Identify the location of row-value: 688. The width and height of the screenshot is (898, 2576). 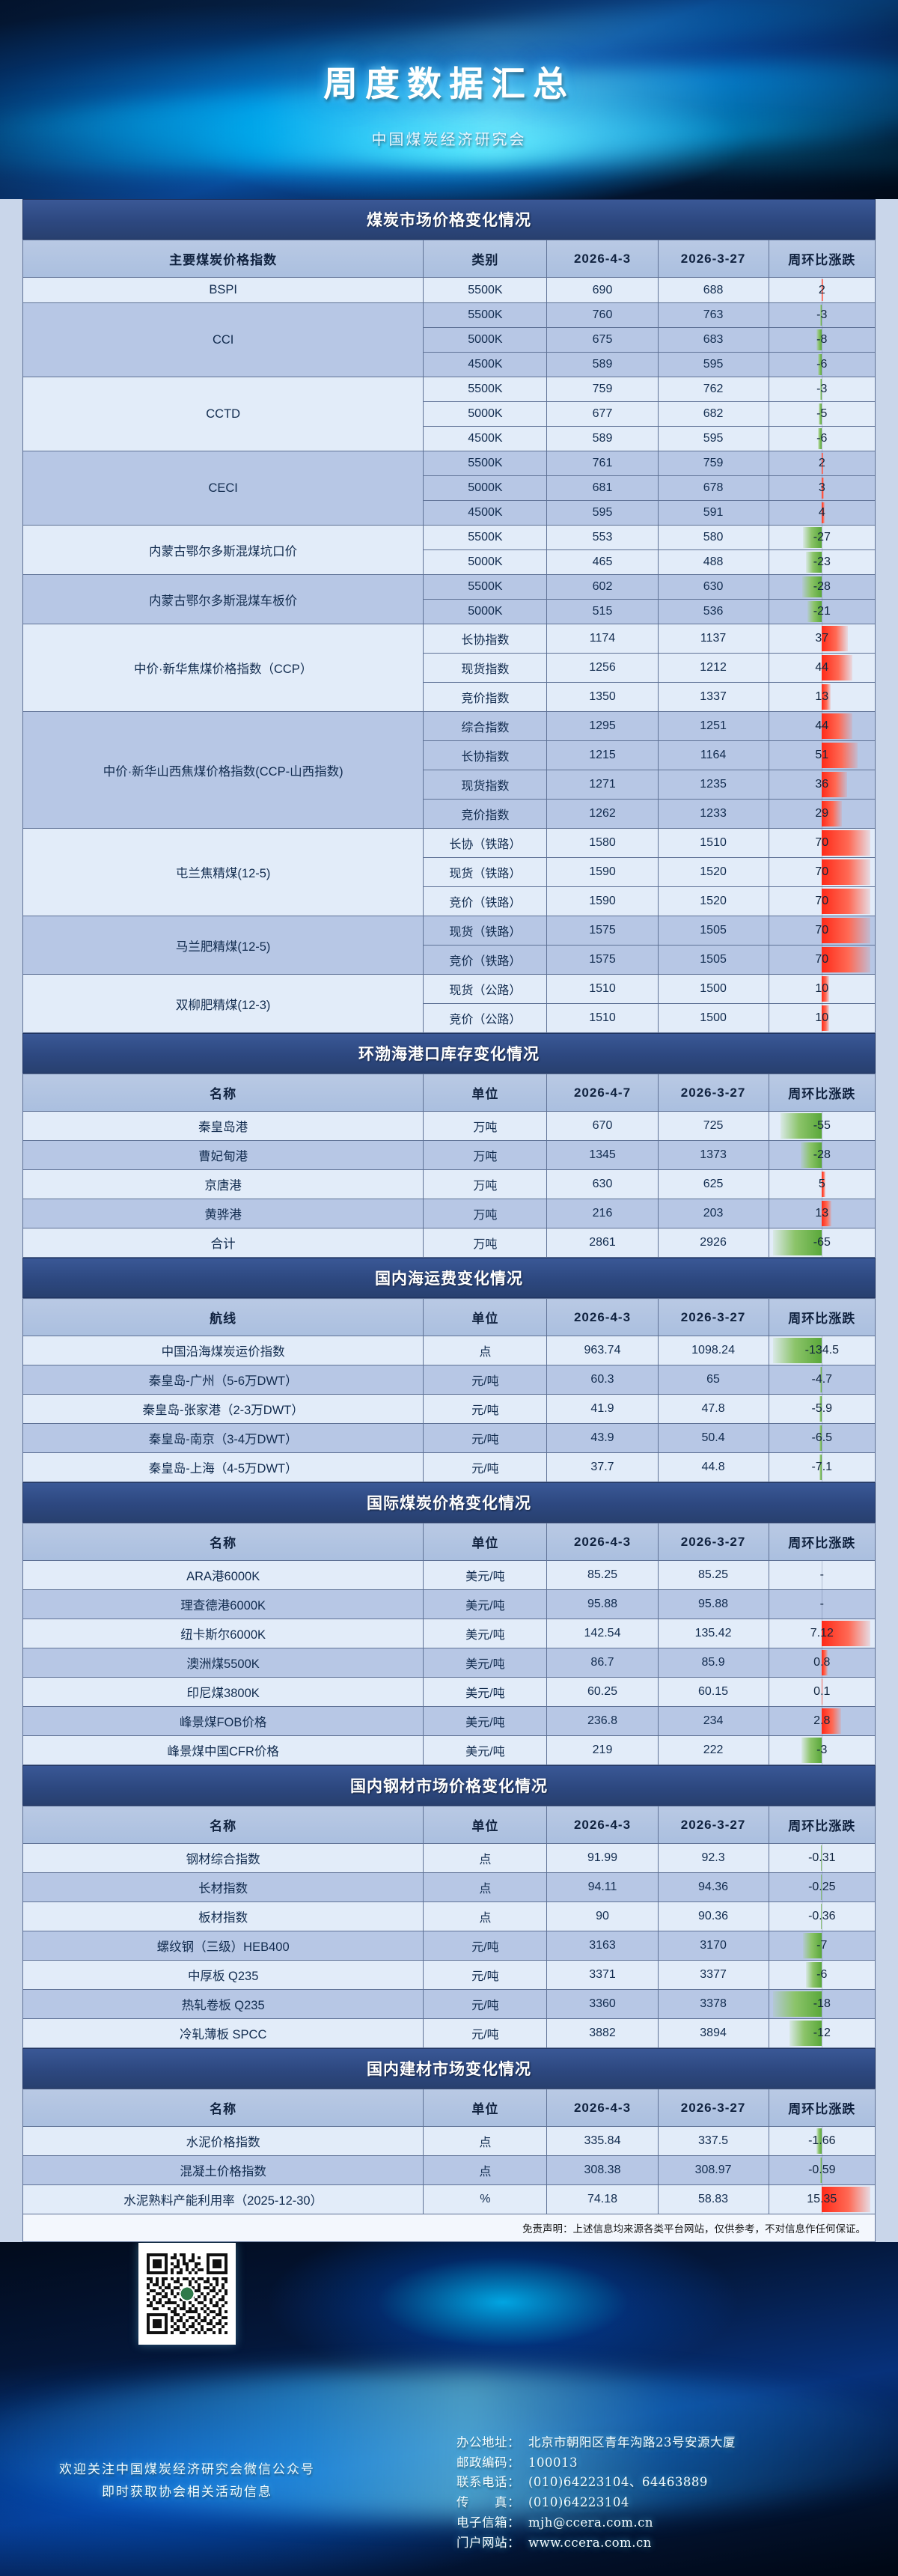
(713, 290).